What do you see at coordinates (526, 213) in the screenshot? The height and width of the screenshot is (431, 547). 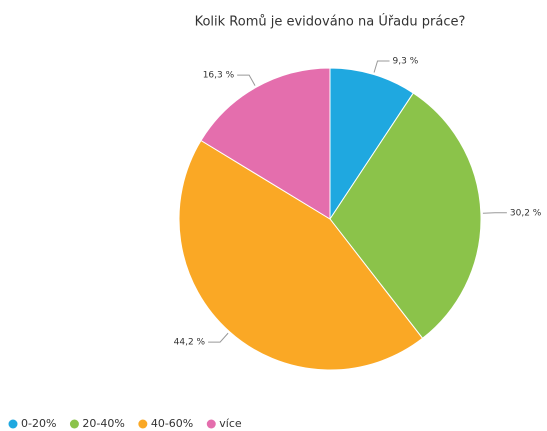 I see `data-label: 30,2 %` at bounding box center [526, 213].